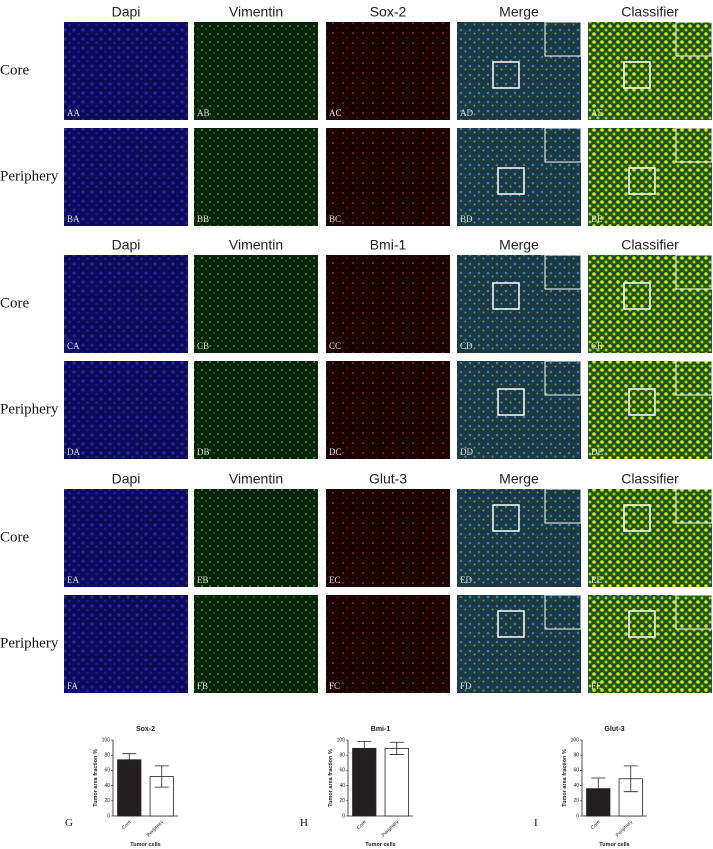  What do you see at coordinates (69, 823) in the screenshot?
I see `panel-letter: G` at bounding box center [69, 823].